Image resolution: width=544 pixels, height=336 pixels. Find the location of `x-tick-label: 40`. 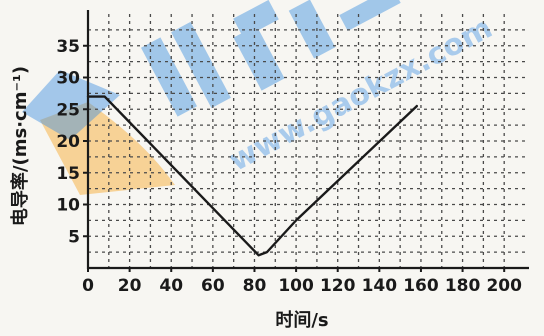

x-tick-label: 40 is located at coordinates (171, 286).